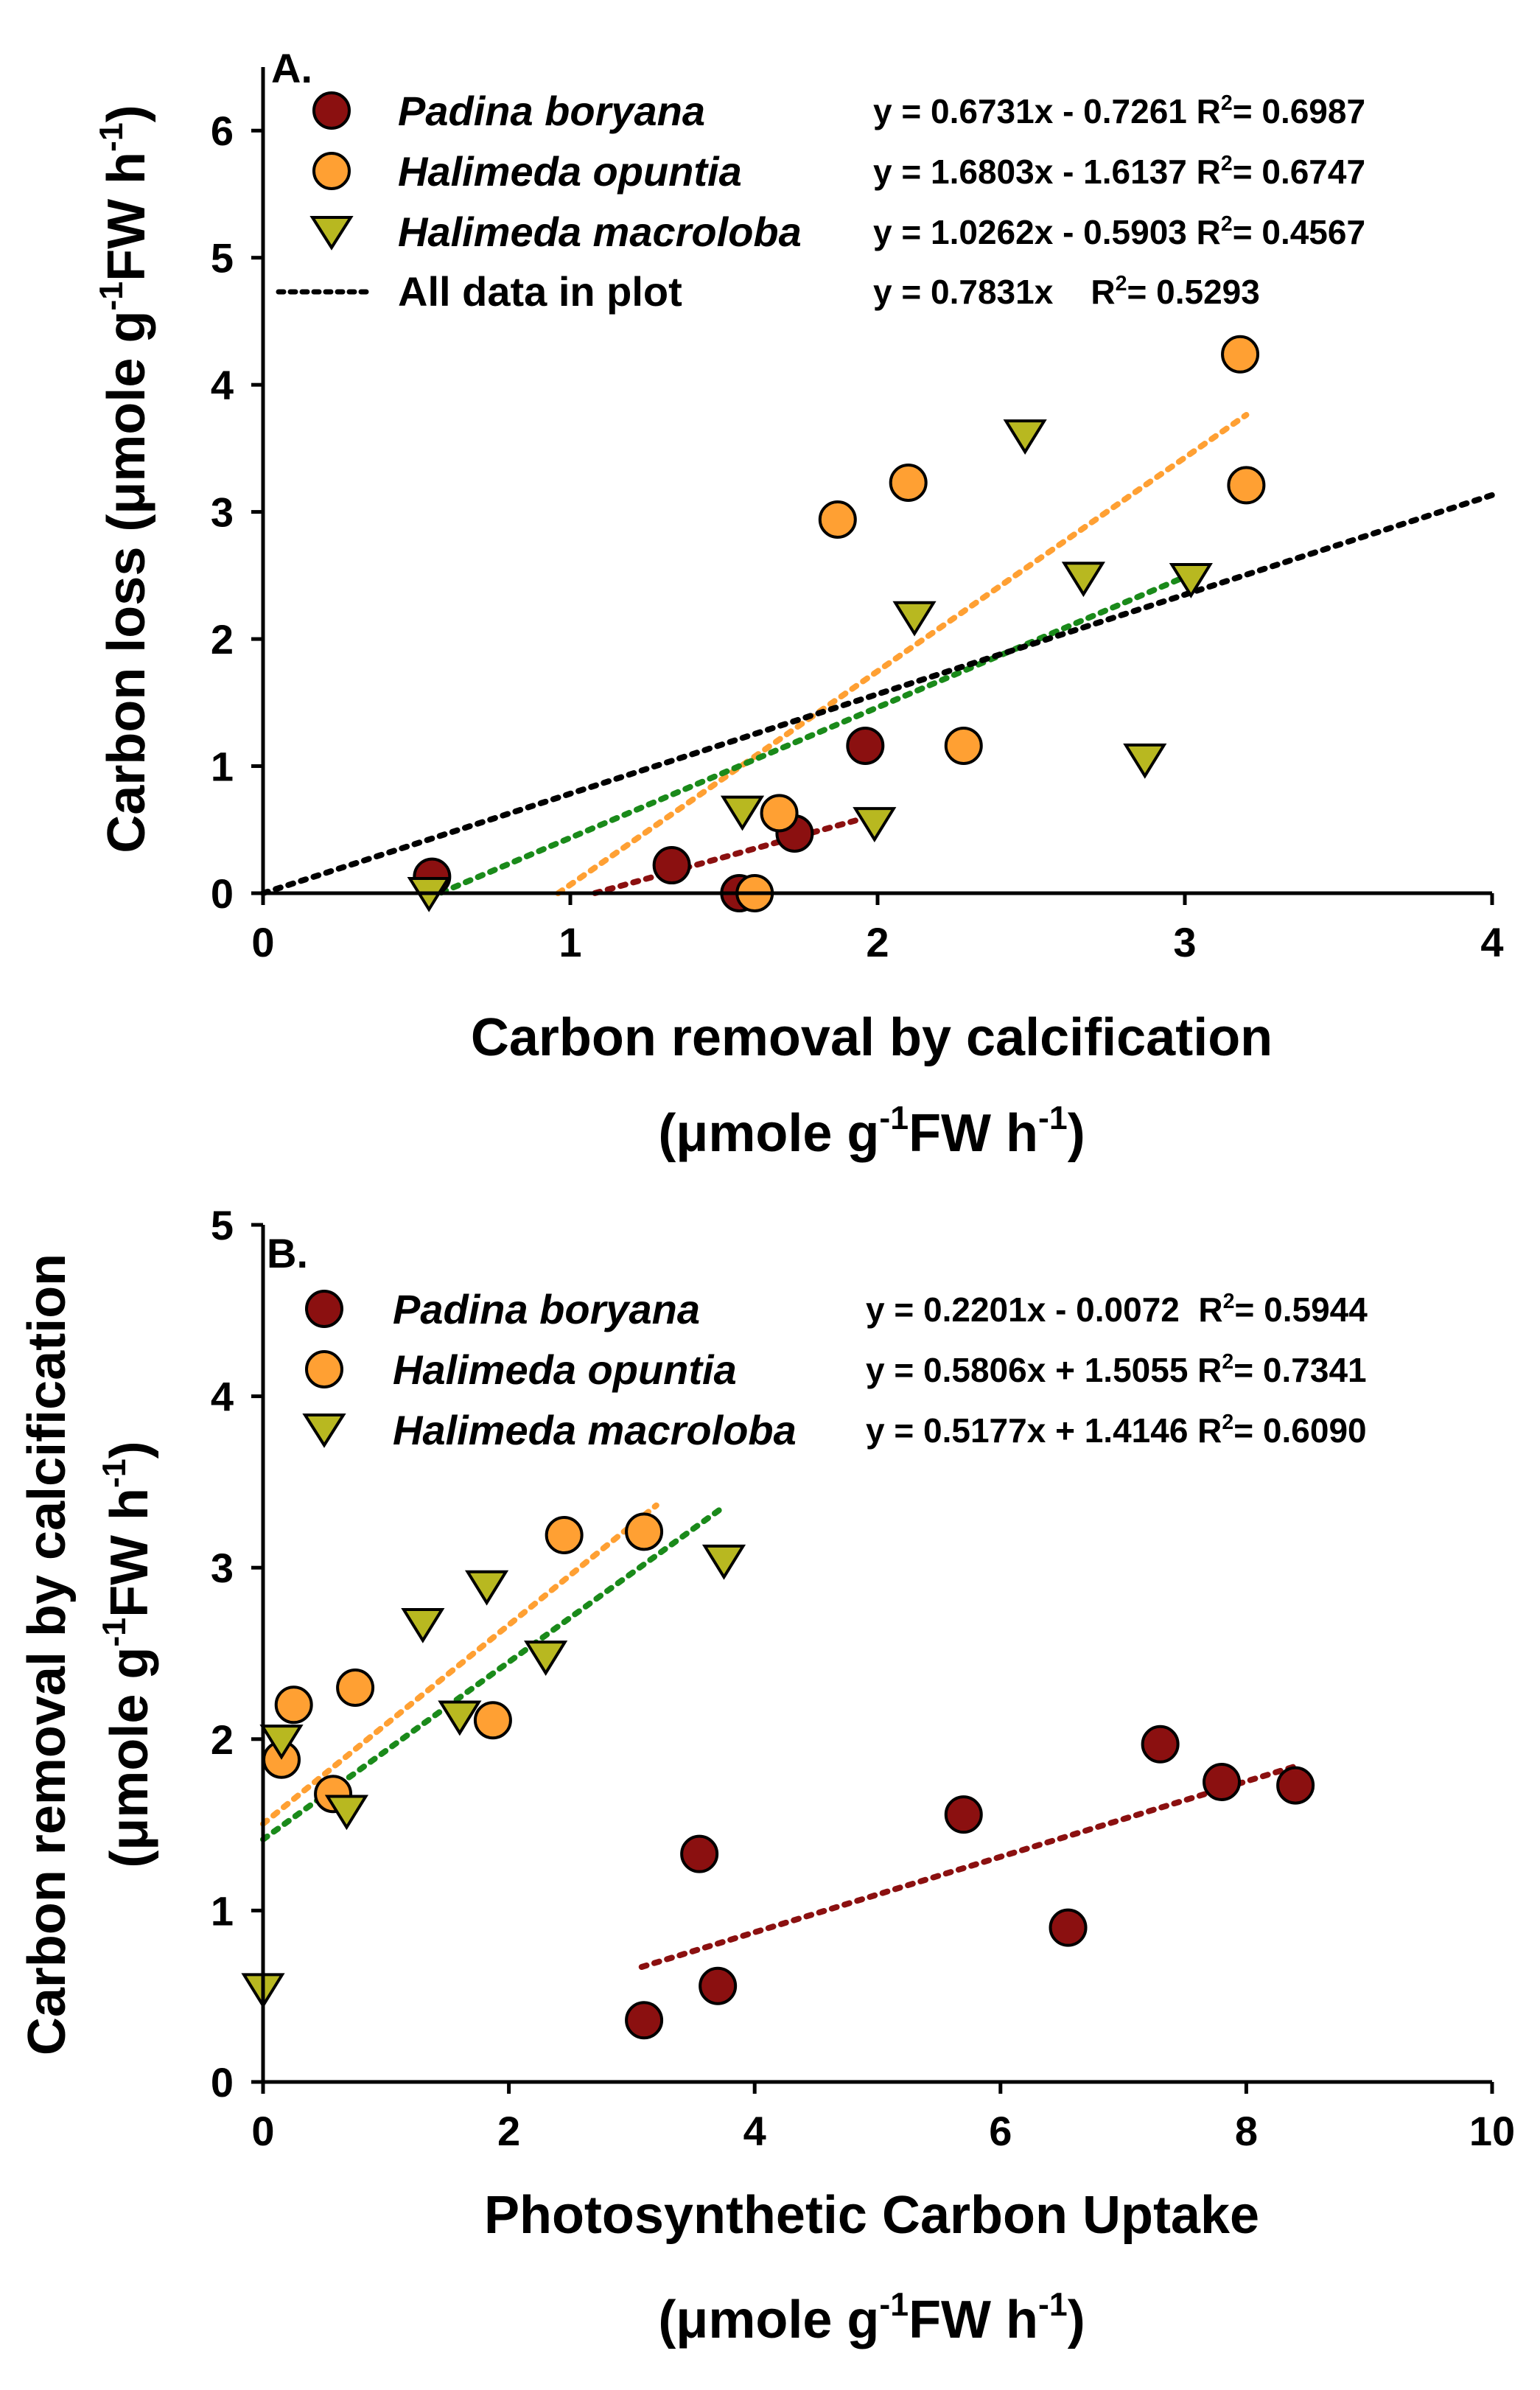  What do you see at coordinates (222, 894) in the screenshot?
I see `panel-a-y-tick-label: 0` at bounding box center [222, 894].